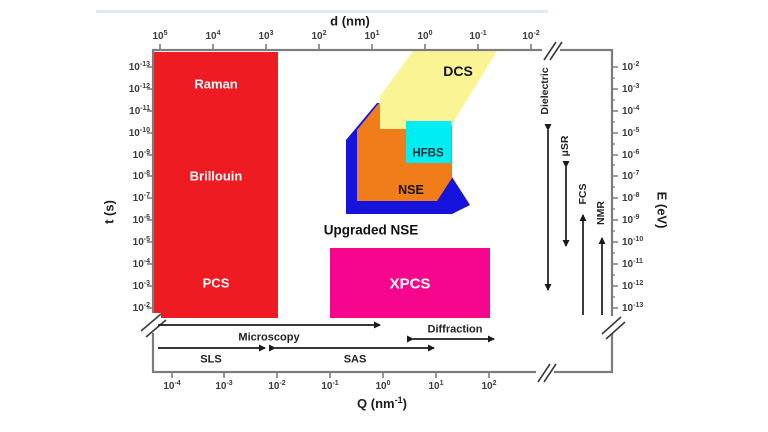 Image resolution: width=768 pixels, height=432 pixels. Describe the element at coordinates (428, 153) in the screenshot. I see `hfbs-region-label: HFBS` at that location.